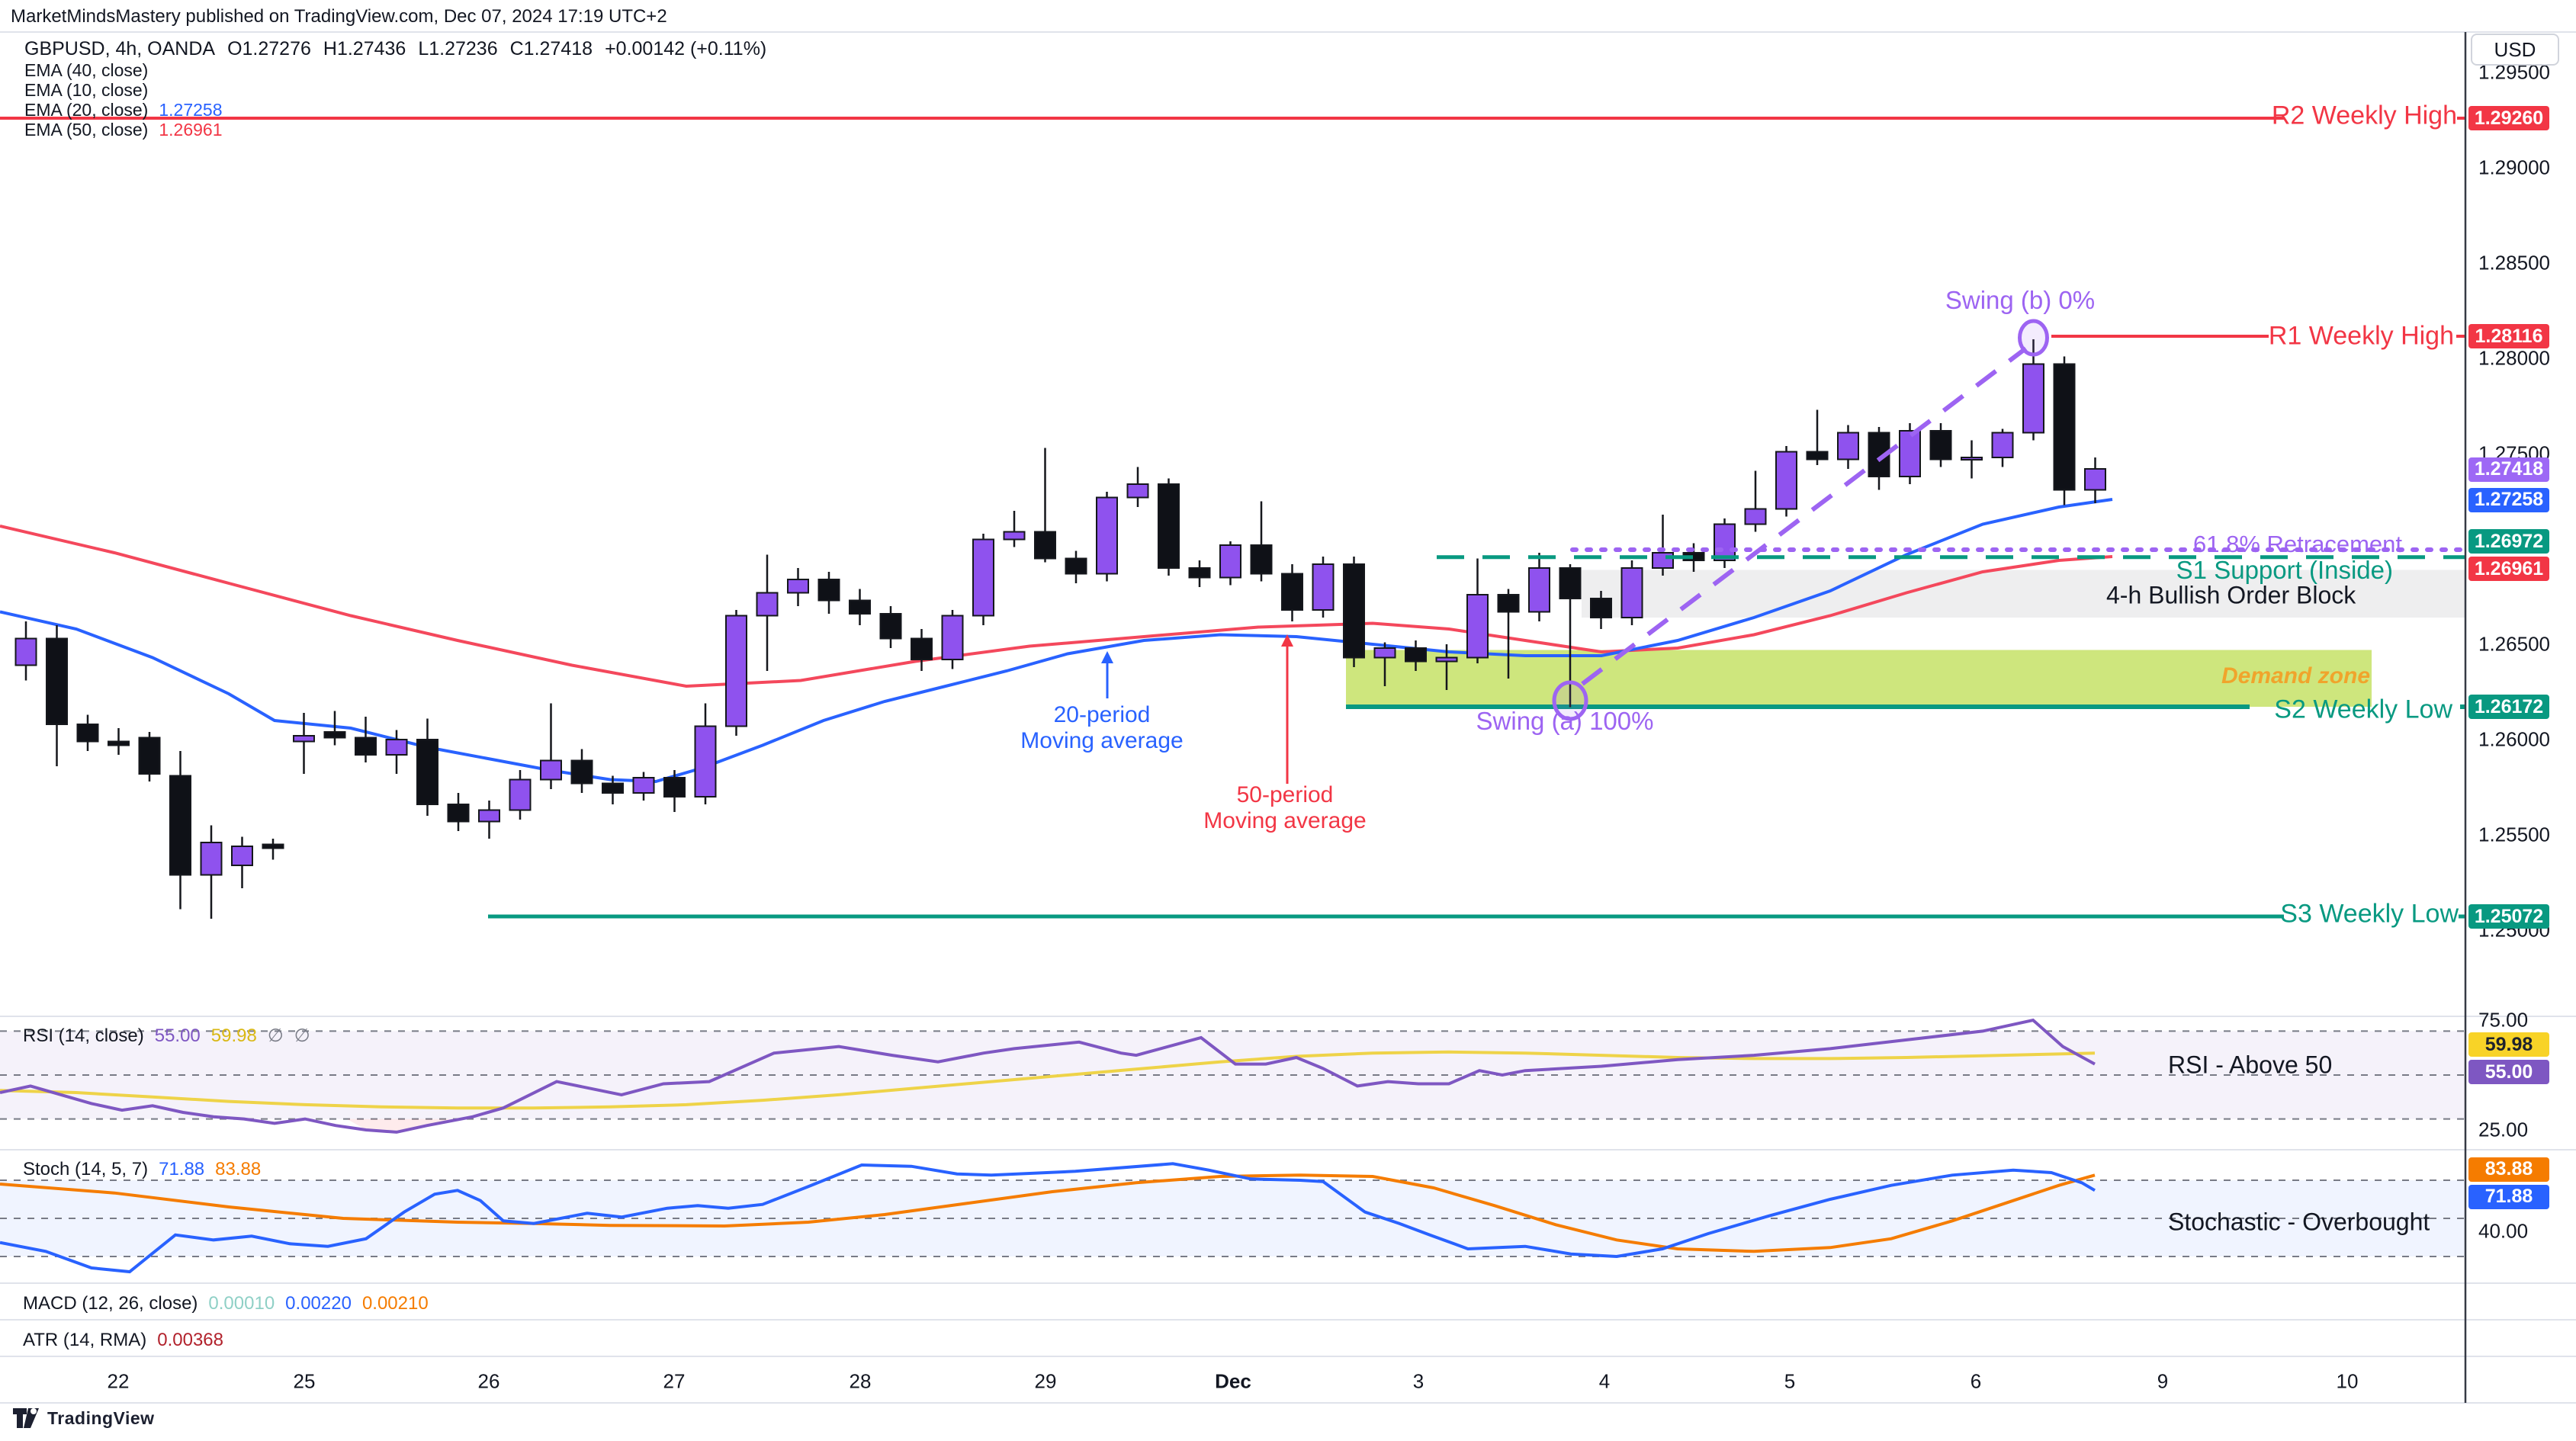 The width and height of the screenshot is (2576, 1441). I want to click on tradingview-logo: TradingView, so click(83, 1418).